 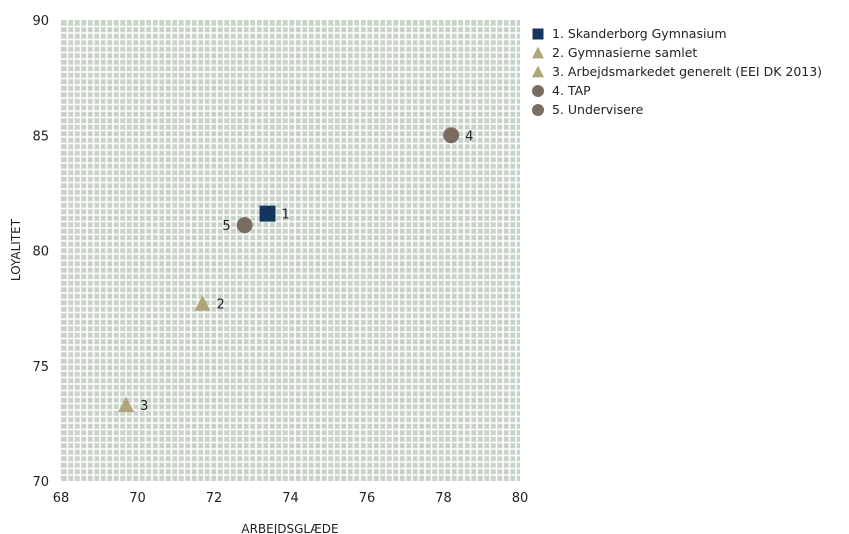 I want to click on x-axis-ticks: 68 70 72 74 76 78 80, so click(x=291, y=498).